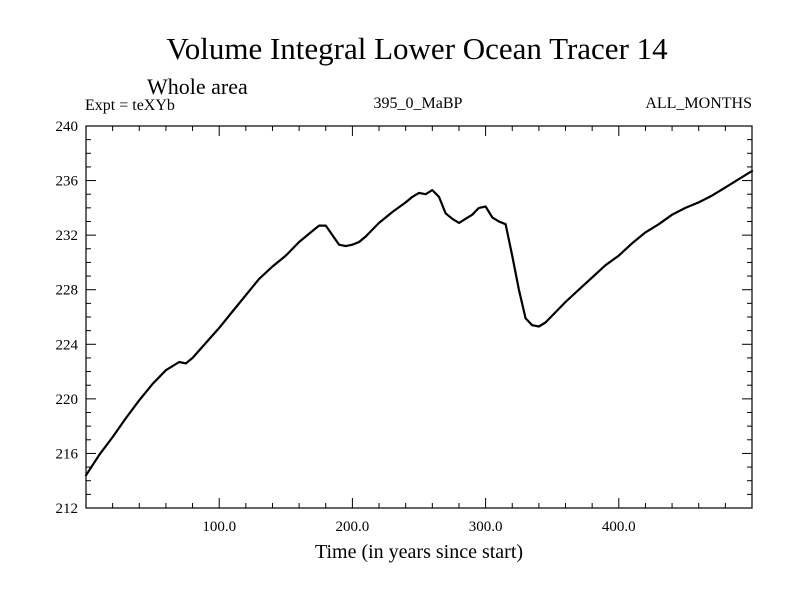 Image resolution: width=800 pixels, height=600 pixels. Describe the element at coordinates (67, 236) in the screenshot. I see `y-tick-label: 232` at that location.